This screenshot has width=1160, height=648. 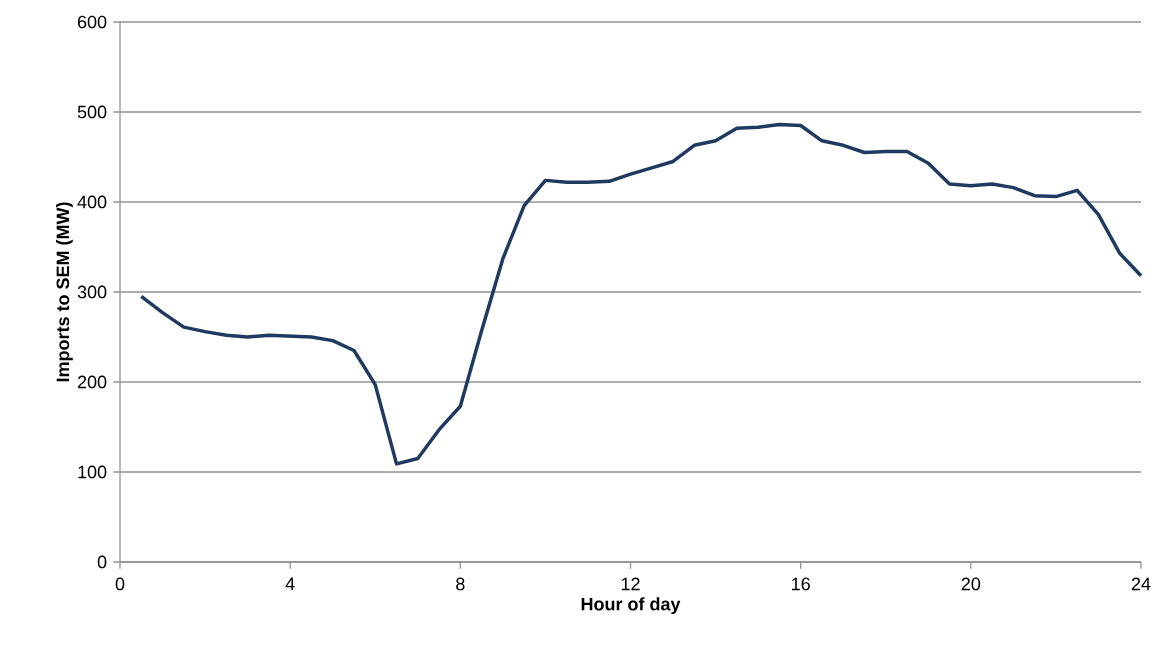 I want to click on y-tick-label: 300, so click(x=92, y=292).